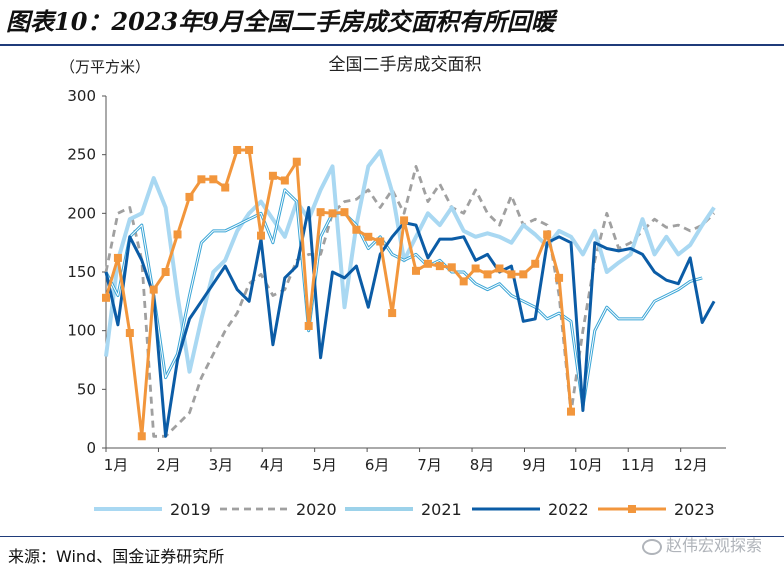 This screenshot has height=576, width=784. What do you see at coordinates (691, 465) in the screenshot?
I see `x-tick-label: 12月` at bounding box center [691, 465].